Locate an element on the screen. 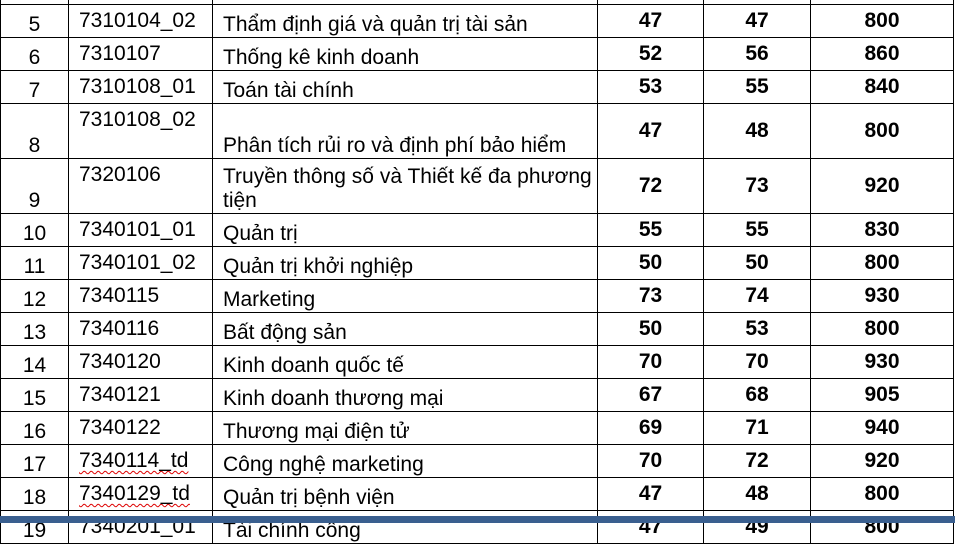  score-b: 70 is located at coordinates (757, 362).